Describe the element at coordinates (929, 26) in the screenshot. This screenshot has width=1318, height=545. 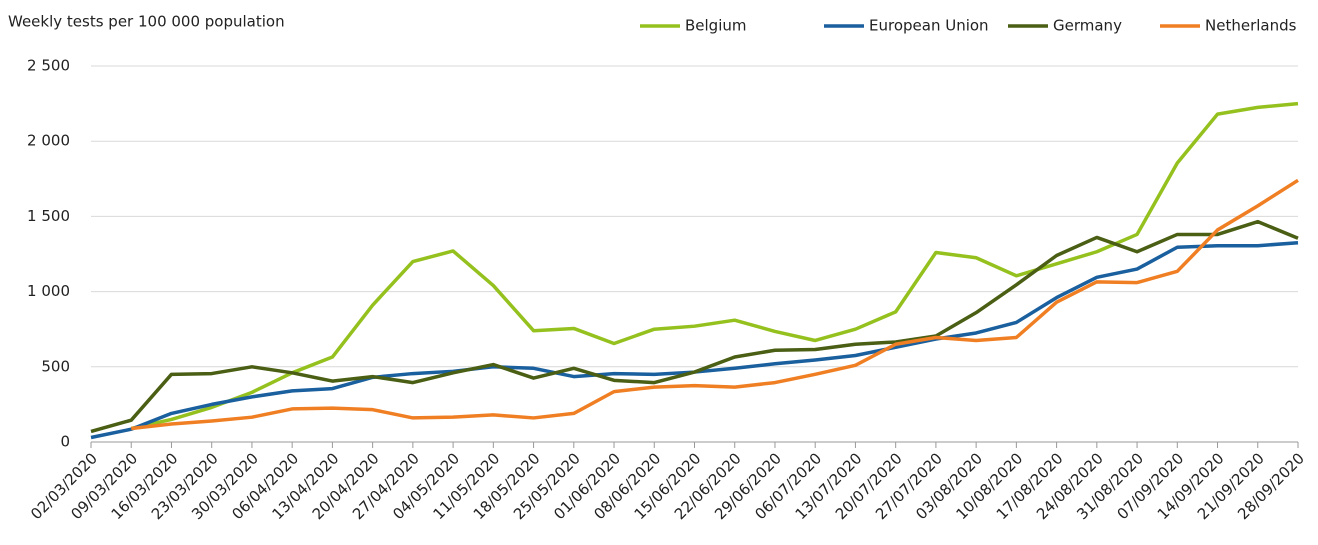
I see `legend-label: European Union` at that location.